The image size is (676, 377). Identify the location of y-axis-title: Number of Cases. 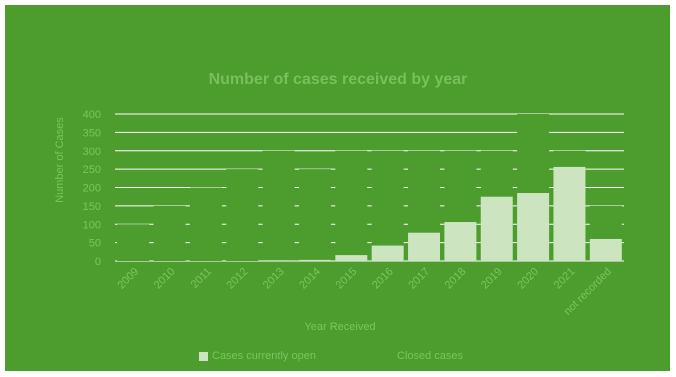
(60, 160).